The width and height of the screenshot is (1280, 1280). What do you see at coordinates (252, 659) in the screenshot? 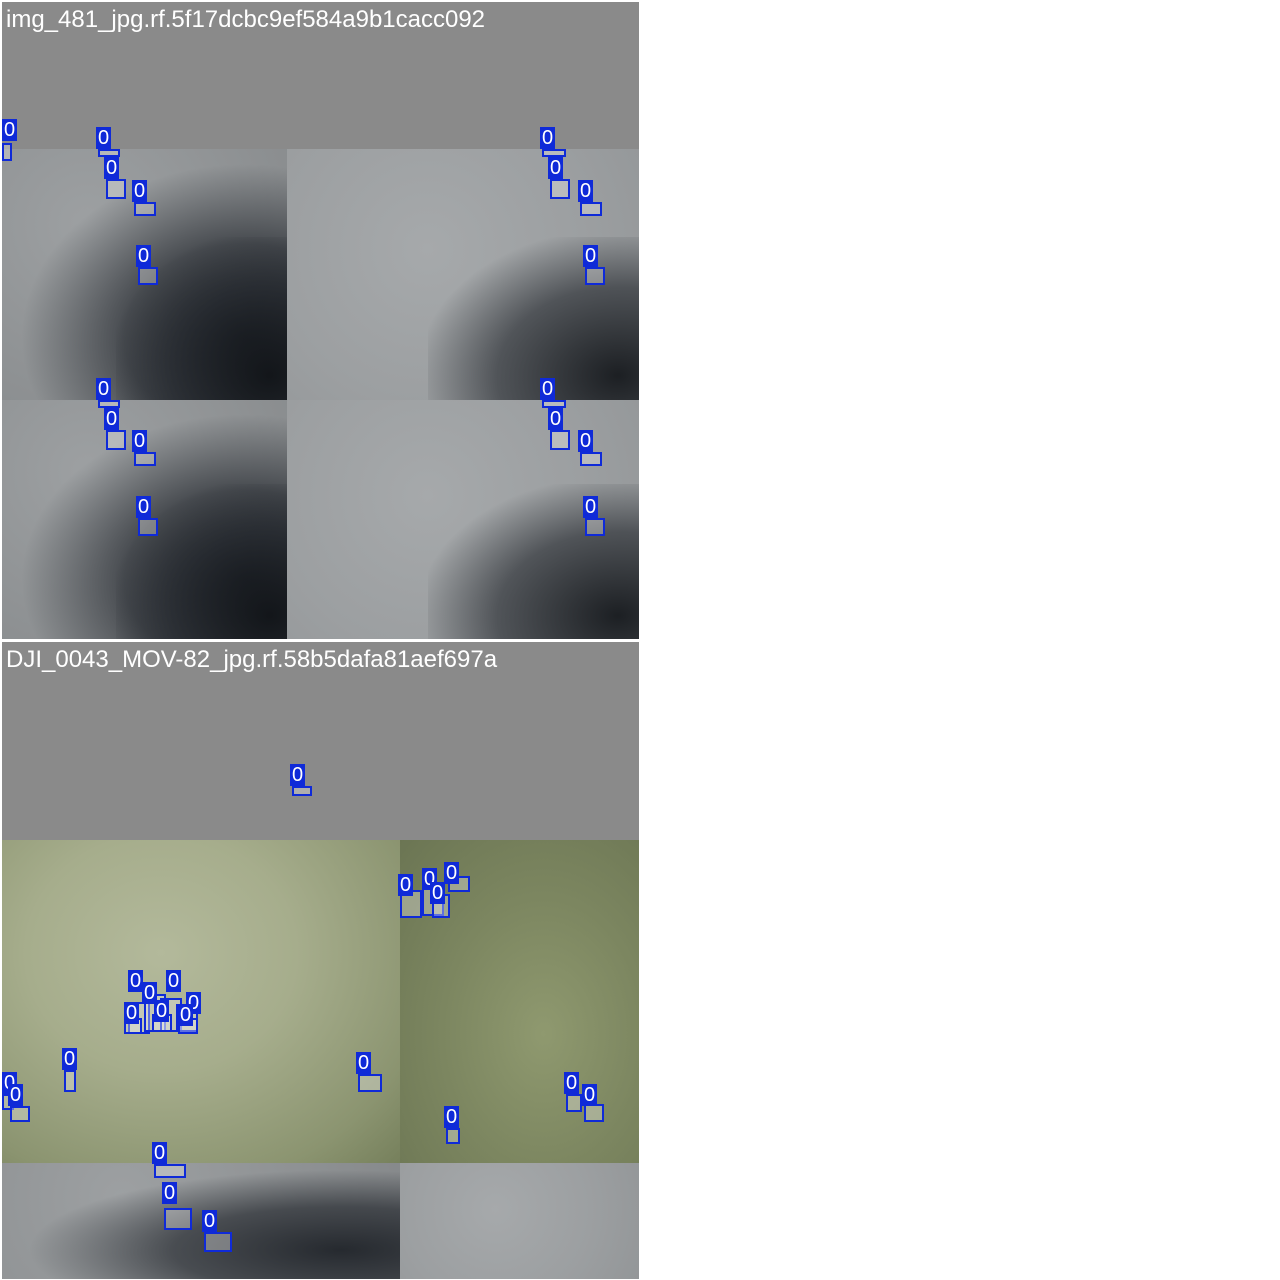
I see `panel-title: DJI_0043_MOV-82_jpg.rf.58b5dafa81aef697a` at bounding box center [252, 659].